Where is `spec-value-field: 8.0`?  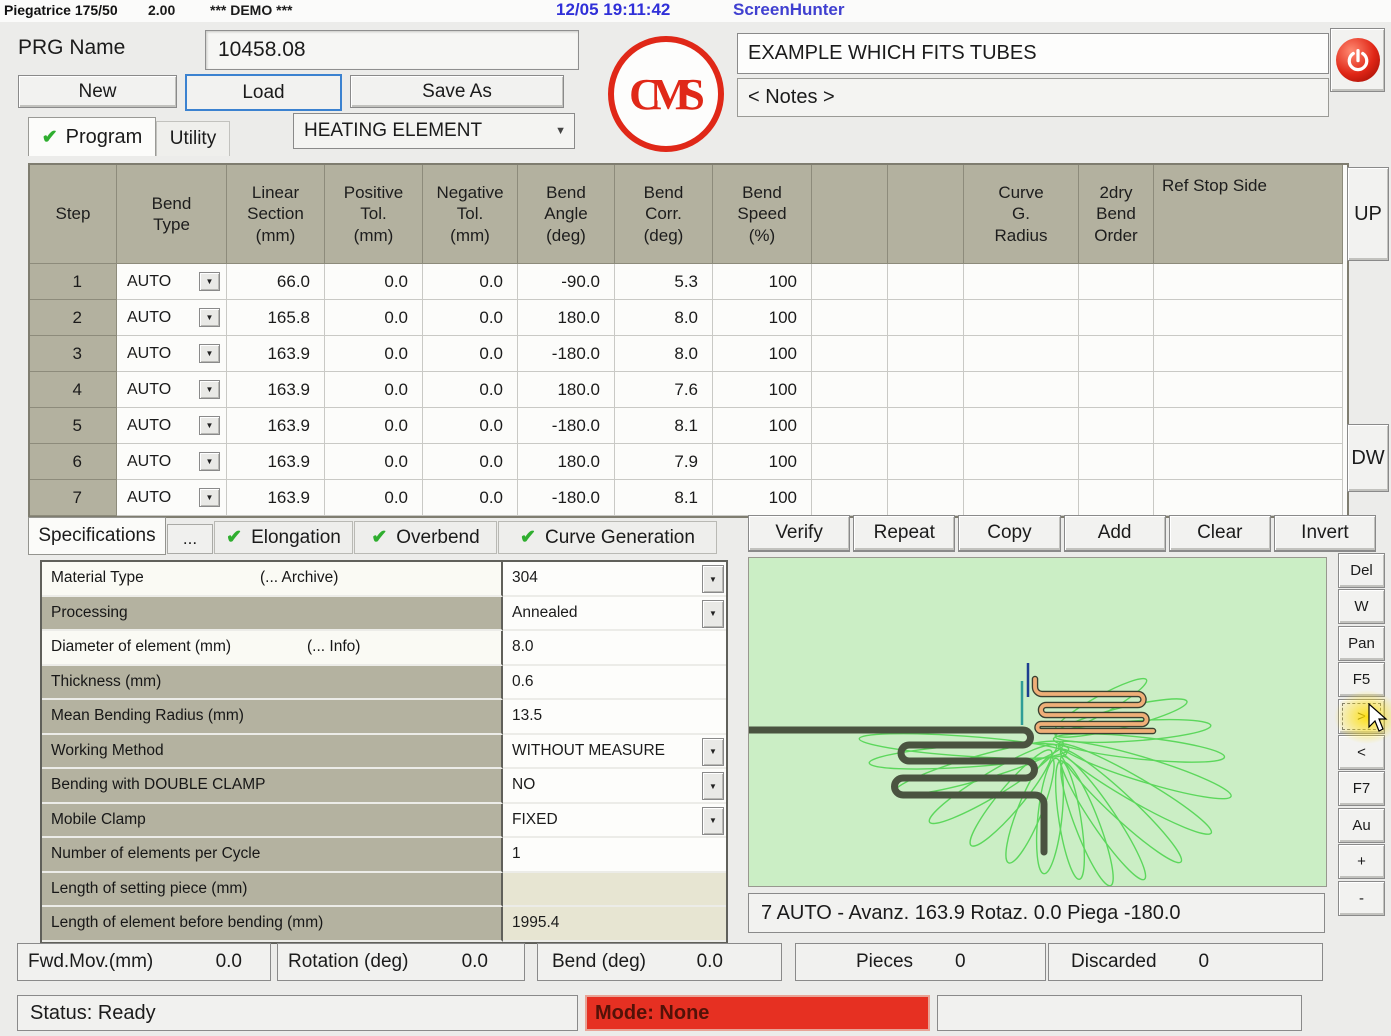
spec-value-field: 8.0 is located at coordinates (614, 648).